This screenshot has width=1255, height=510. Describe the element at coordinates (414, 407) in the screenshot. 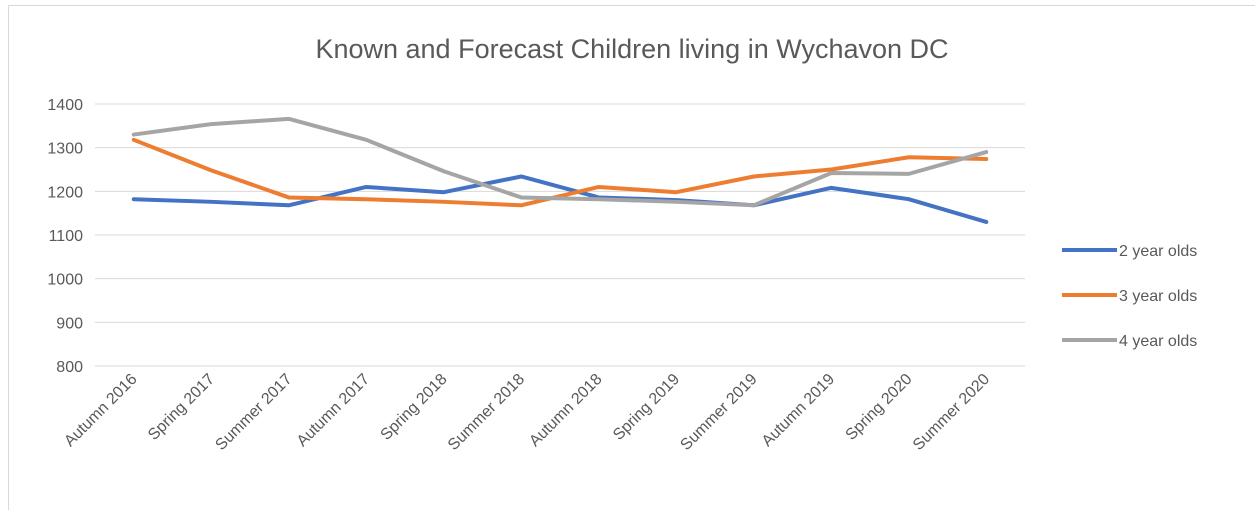

I see `x-tick-label: Spring 2018` at that location.